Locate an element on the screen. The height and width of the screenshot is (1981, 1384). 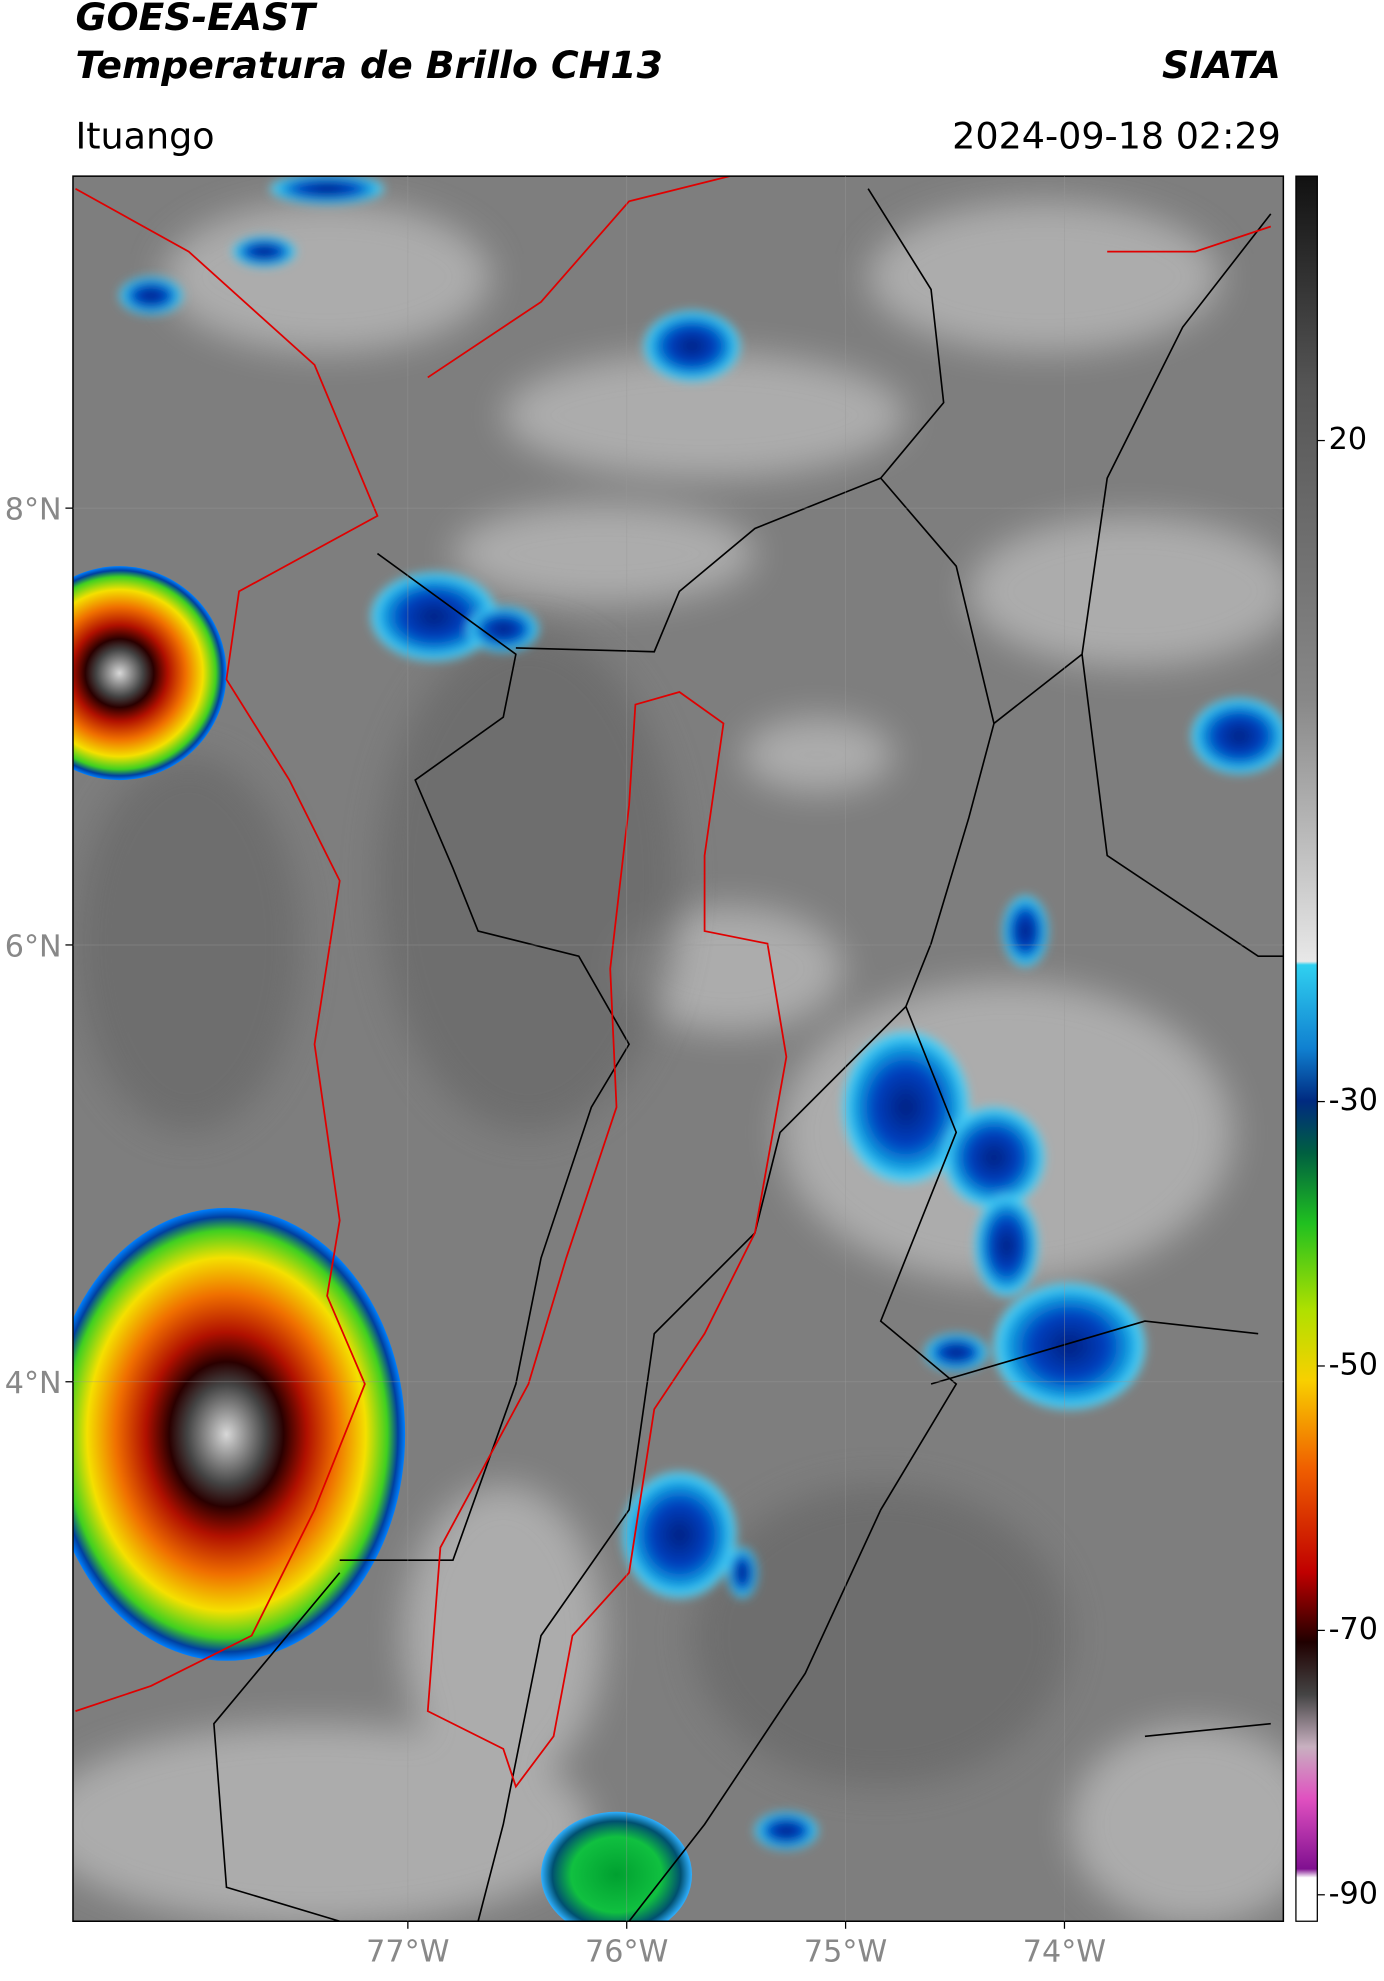
colorbar-label: -90 is located at coordinates (1353, 1893).